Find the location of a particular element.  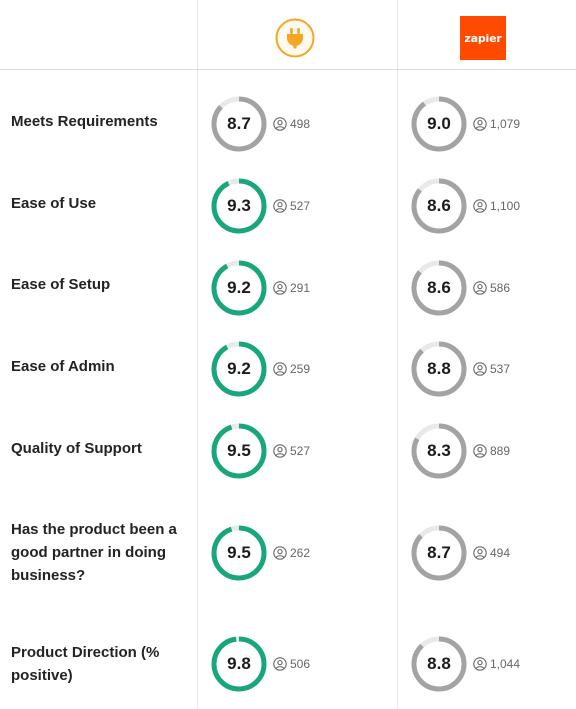

product-b-logo: zapier is located at coordinates (483, 38).